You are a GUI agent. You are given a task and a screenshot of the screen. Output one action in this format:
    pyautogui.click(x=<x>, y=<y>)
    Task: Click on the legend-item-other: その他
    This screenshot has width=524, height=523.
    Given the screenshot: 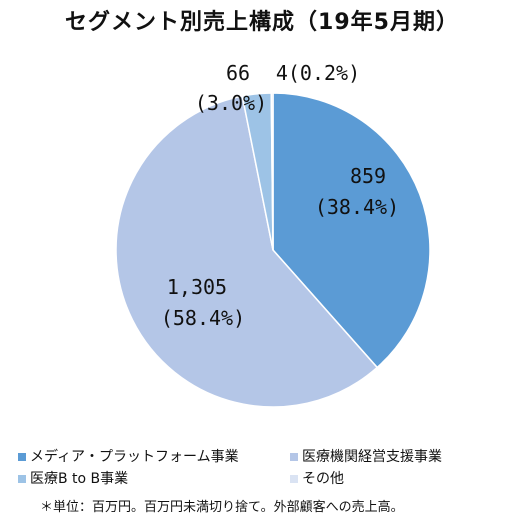 What is the action you would take?
    pyautogui.click(x=317, y=479)
    